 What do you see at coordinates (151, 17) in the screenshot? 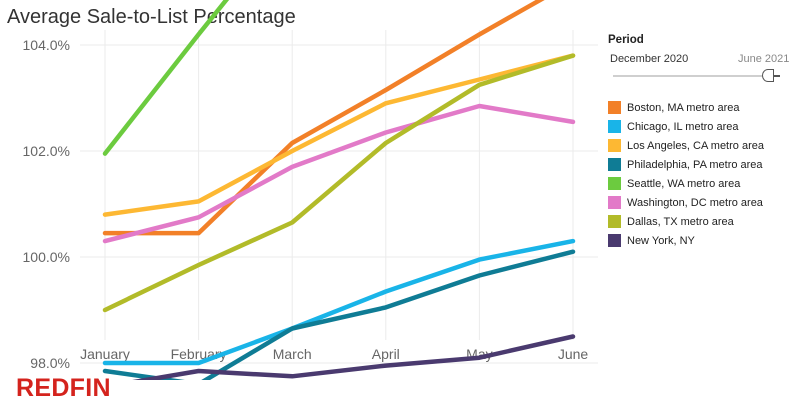
I see `chart-title: Average Sale-to-List Percentage` at bounding box center [151, 17].